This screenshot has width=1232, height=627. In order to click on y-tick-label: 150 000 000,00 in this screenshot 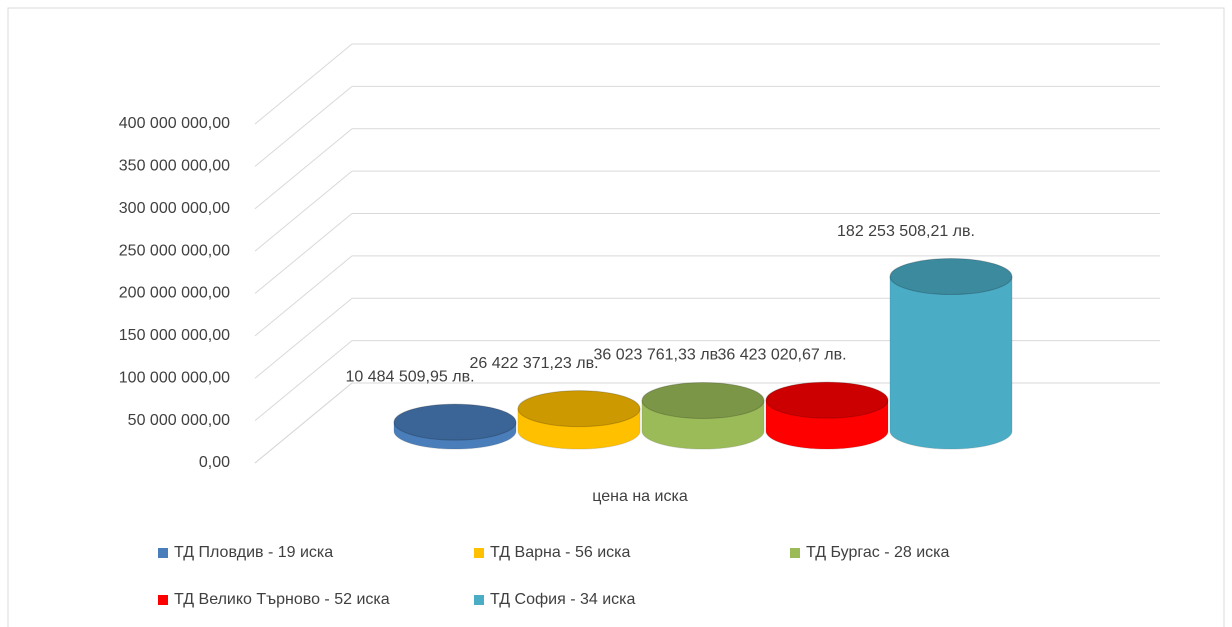, I will do `click(174, 335)`.